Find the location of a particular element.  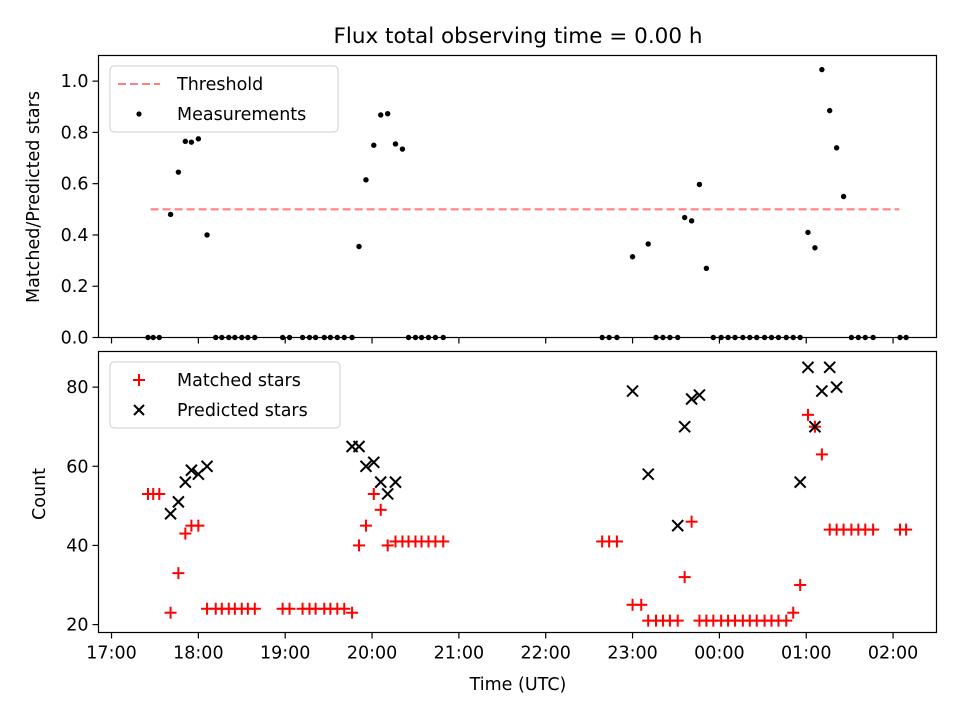

x-tick-label: 02:00 is located at coordinates (893, 654).